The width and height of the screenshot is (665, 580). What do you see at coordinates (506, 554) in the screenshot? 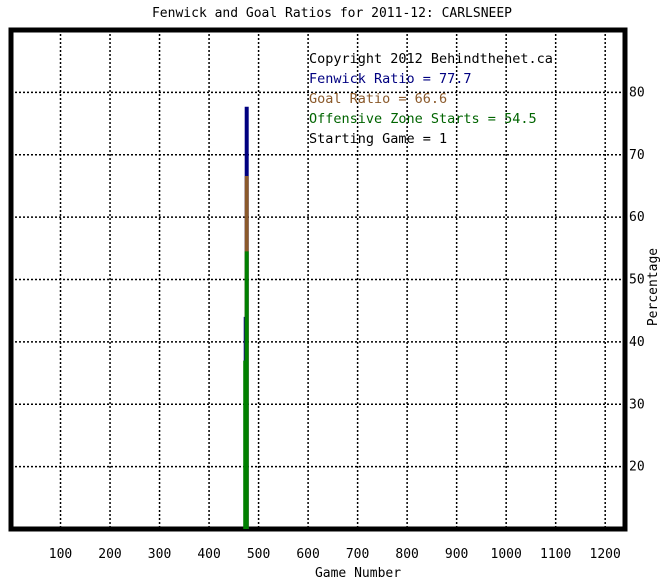
I see `x-tick-label: 1000` at bounding box center [506, 554].